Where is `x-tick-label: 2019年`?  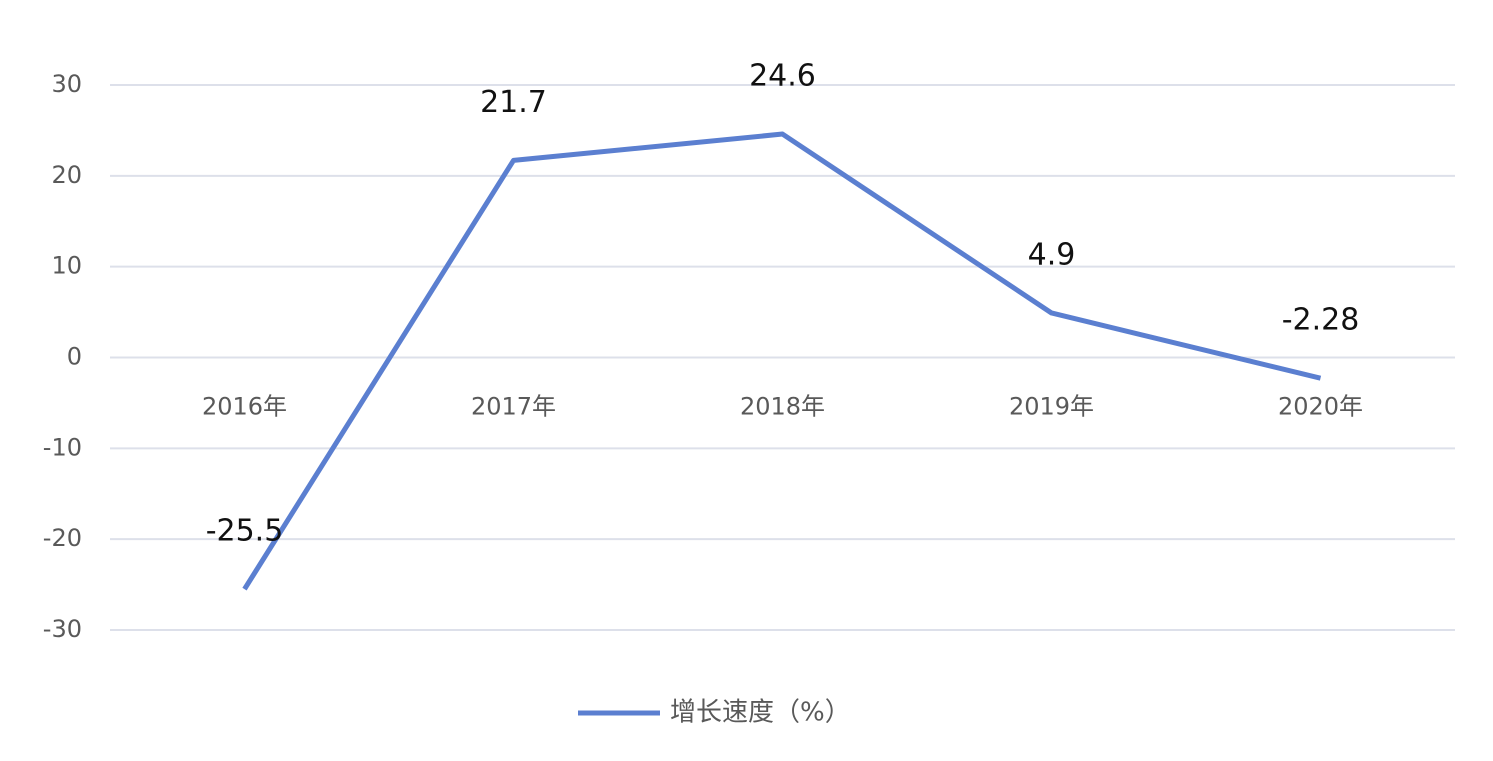 x-tick-label: 2019年 is located at coordinates (1051, 407).